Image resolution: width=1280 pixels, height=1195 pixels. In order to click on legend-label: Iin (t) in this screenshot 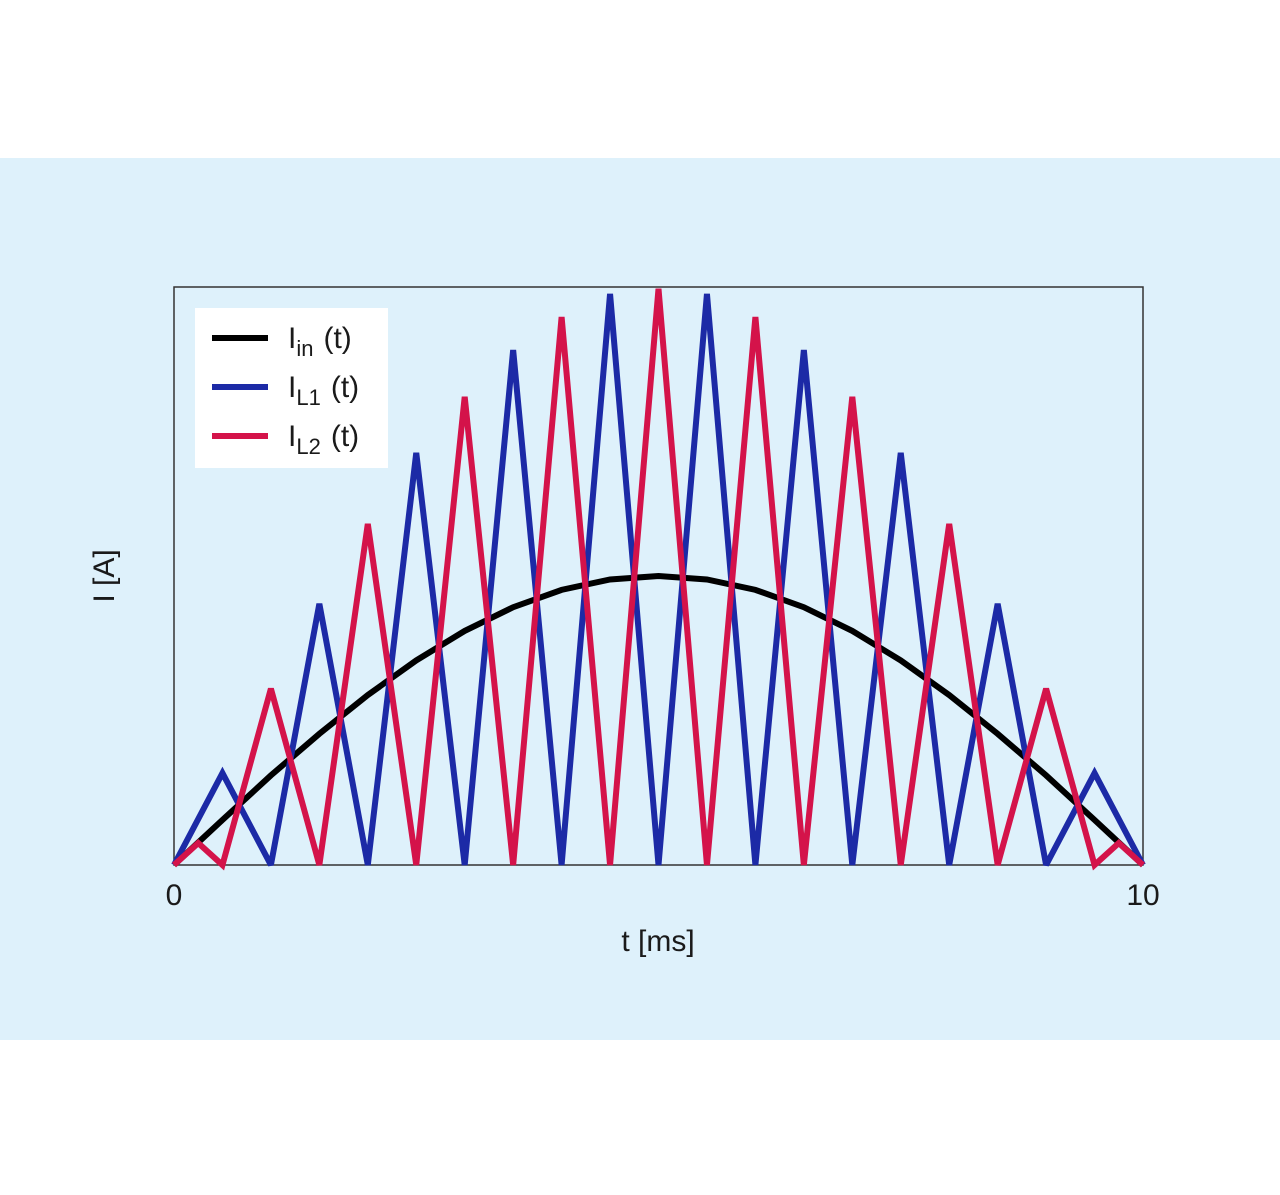, I will do `click(320, 341)`.